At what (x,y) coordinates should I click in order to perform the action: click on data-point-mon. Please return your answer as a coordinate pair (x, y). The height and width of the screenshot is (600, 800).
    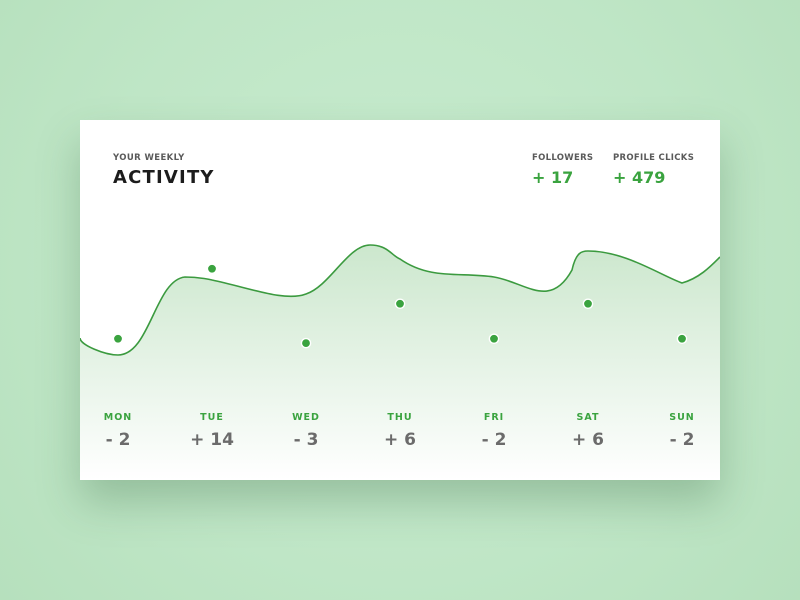
    Looking at the image, I should click on (118, 339).